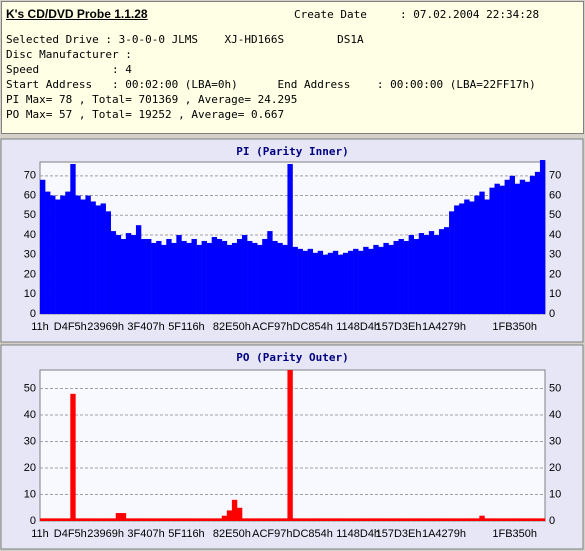 Image resolution: width=585 pixels, height=551 pixels. Describe the element at coordinates (470, 14) in the screenshot. I see `create-date: : 07.02.2004 22:34:28` at that location.